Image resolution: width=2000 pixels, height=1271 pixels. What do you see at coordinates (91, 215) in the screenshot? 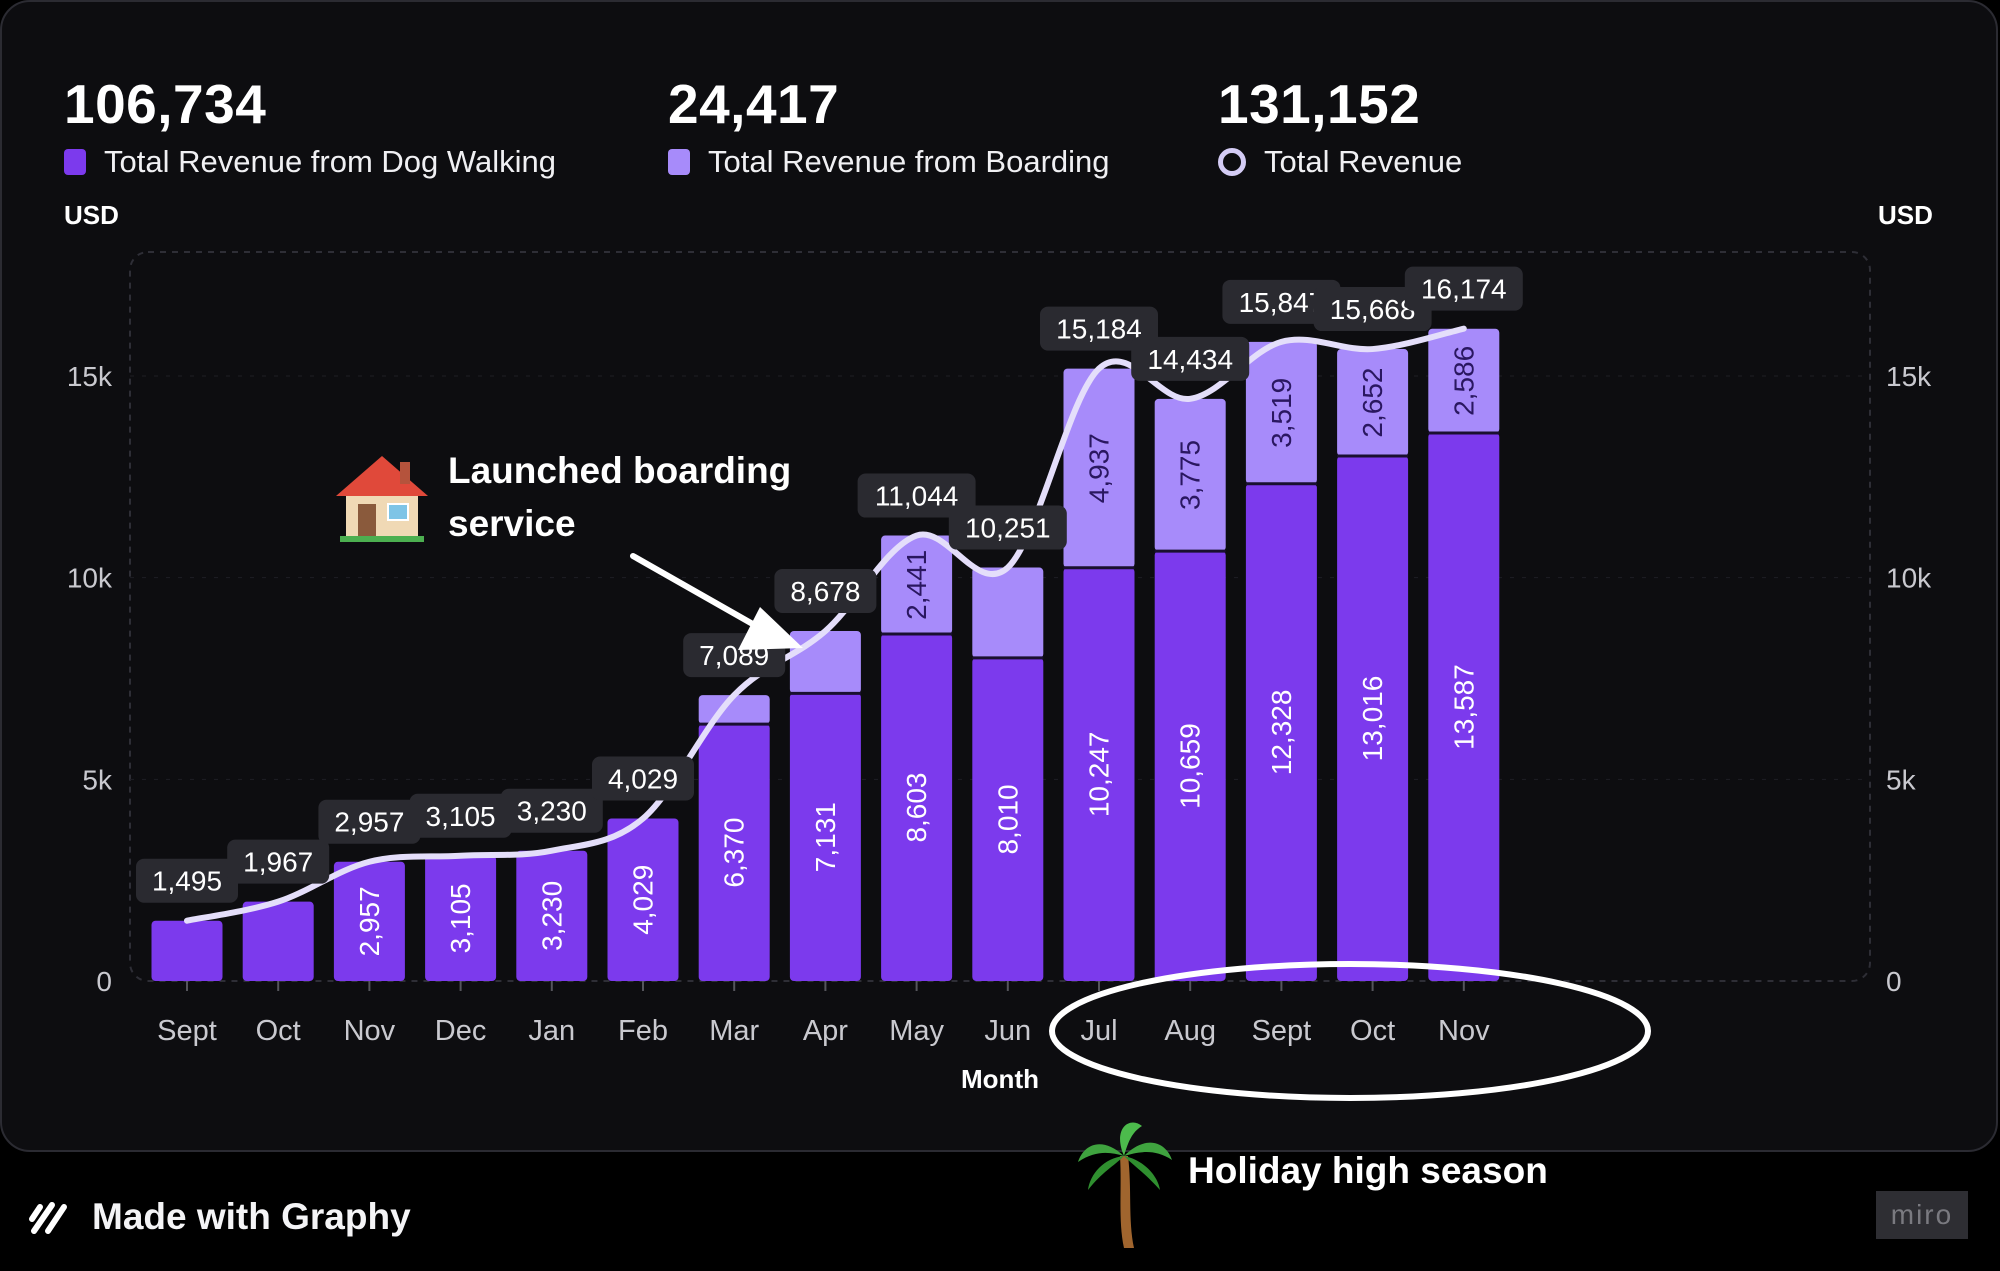
I see `y-axis-unit-left: USD` at bounding box center [91, 215].